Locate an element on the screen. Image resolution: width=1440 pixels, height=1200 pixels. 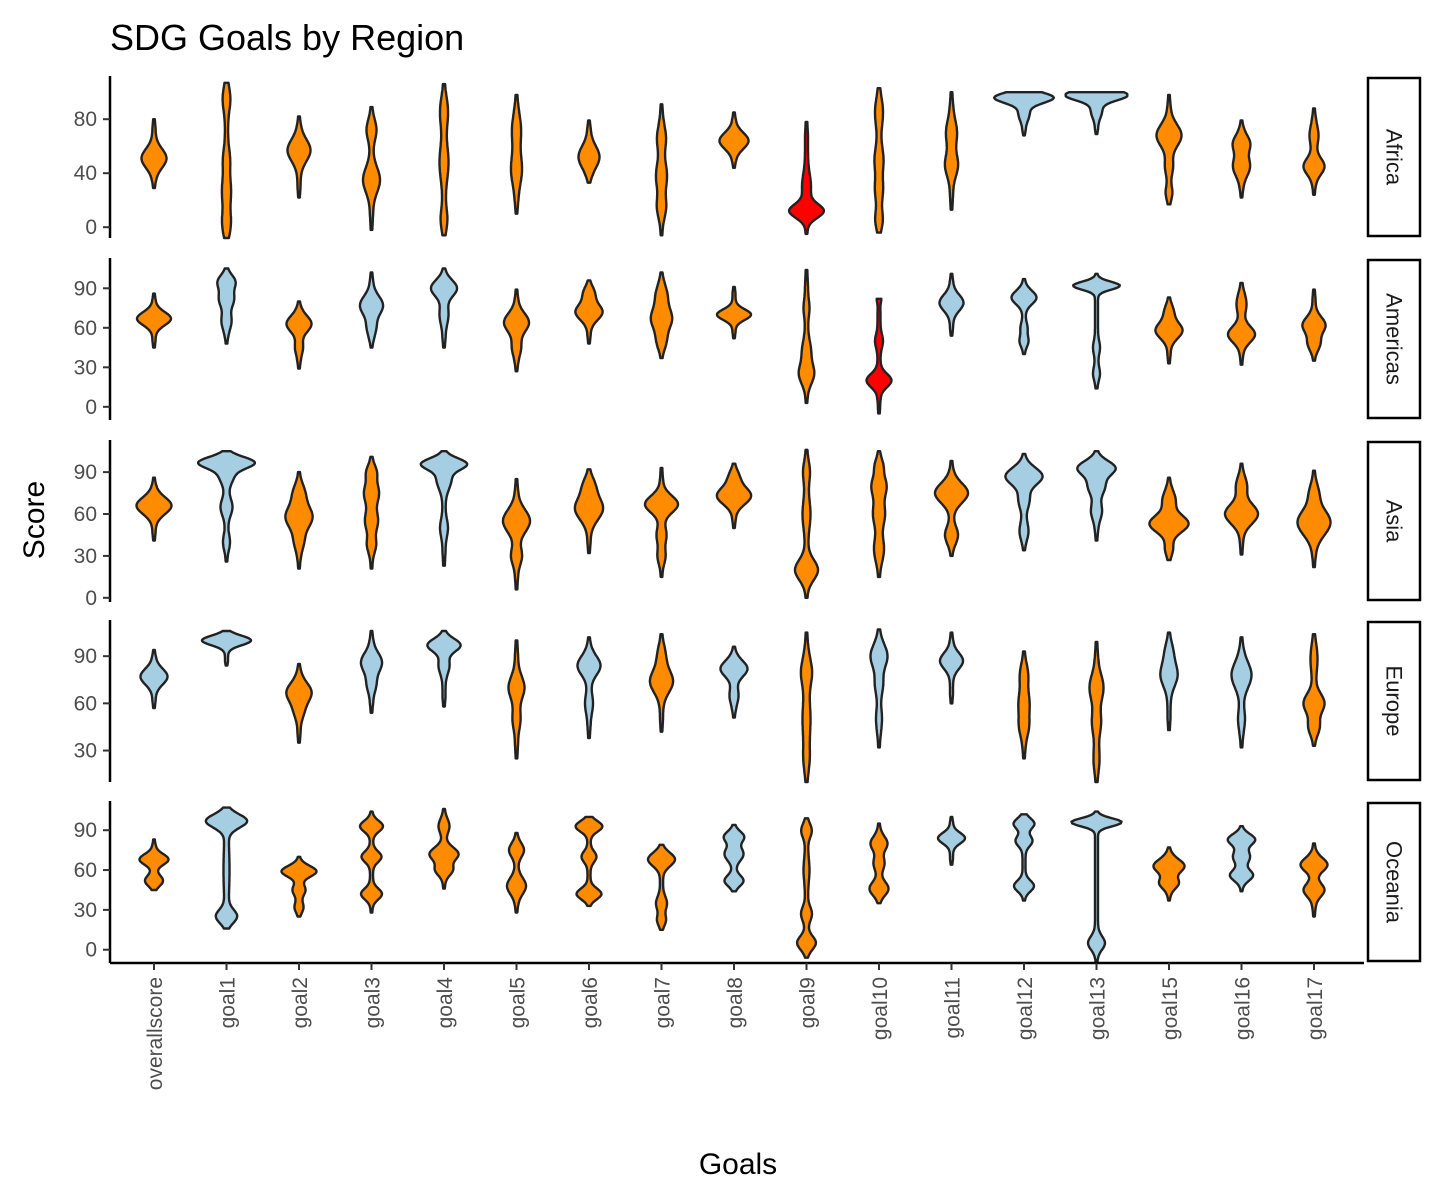
violin-africa-goal6 is located at coordinates (589, 151).